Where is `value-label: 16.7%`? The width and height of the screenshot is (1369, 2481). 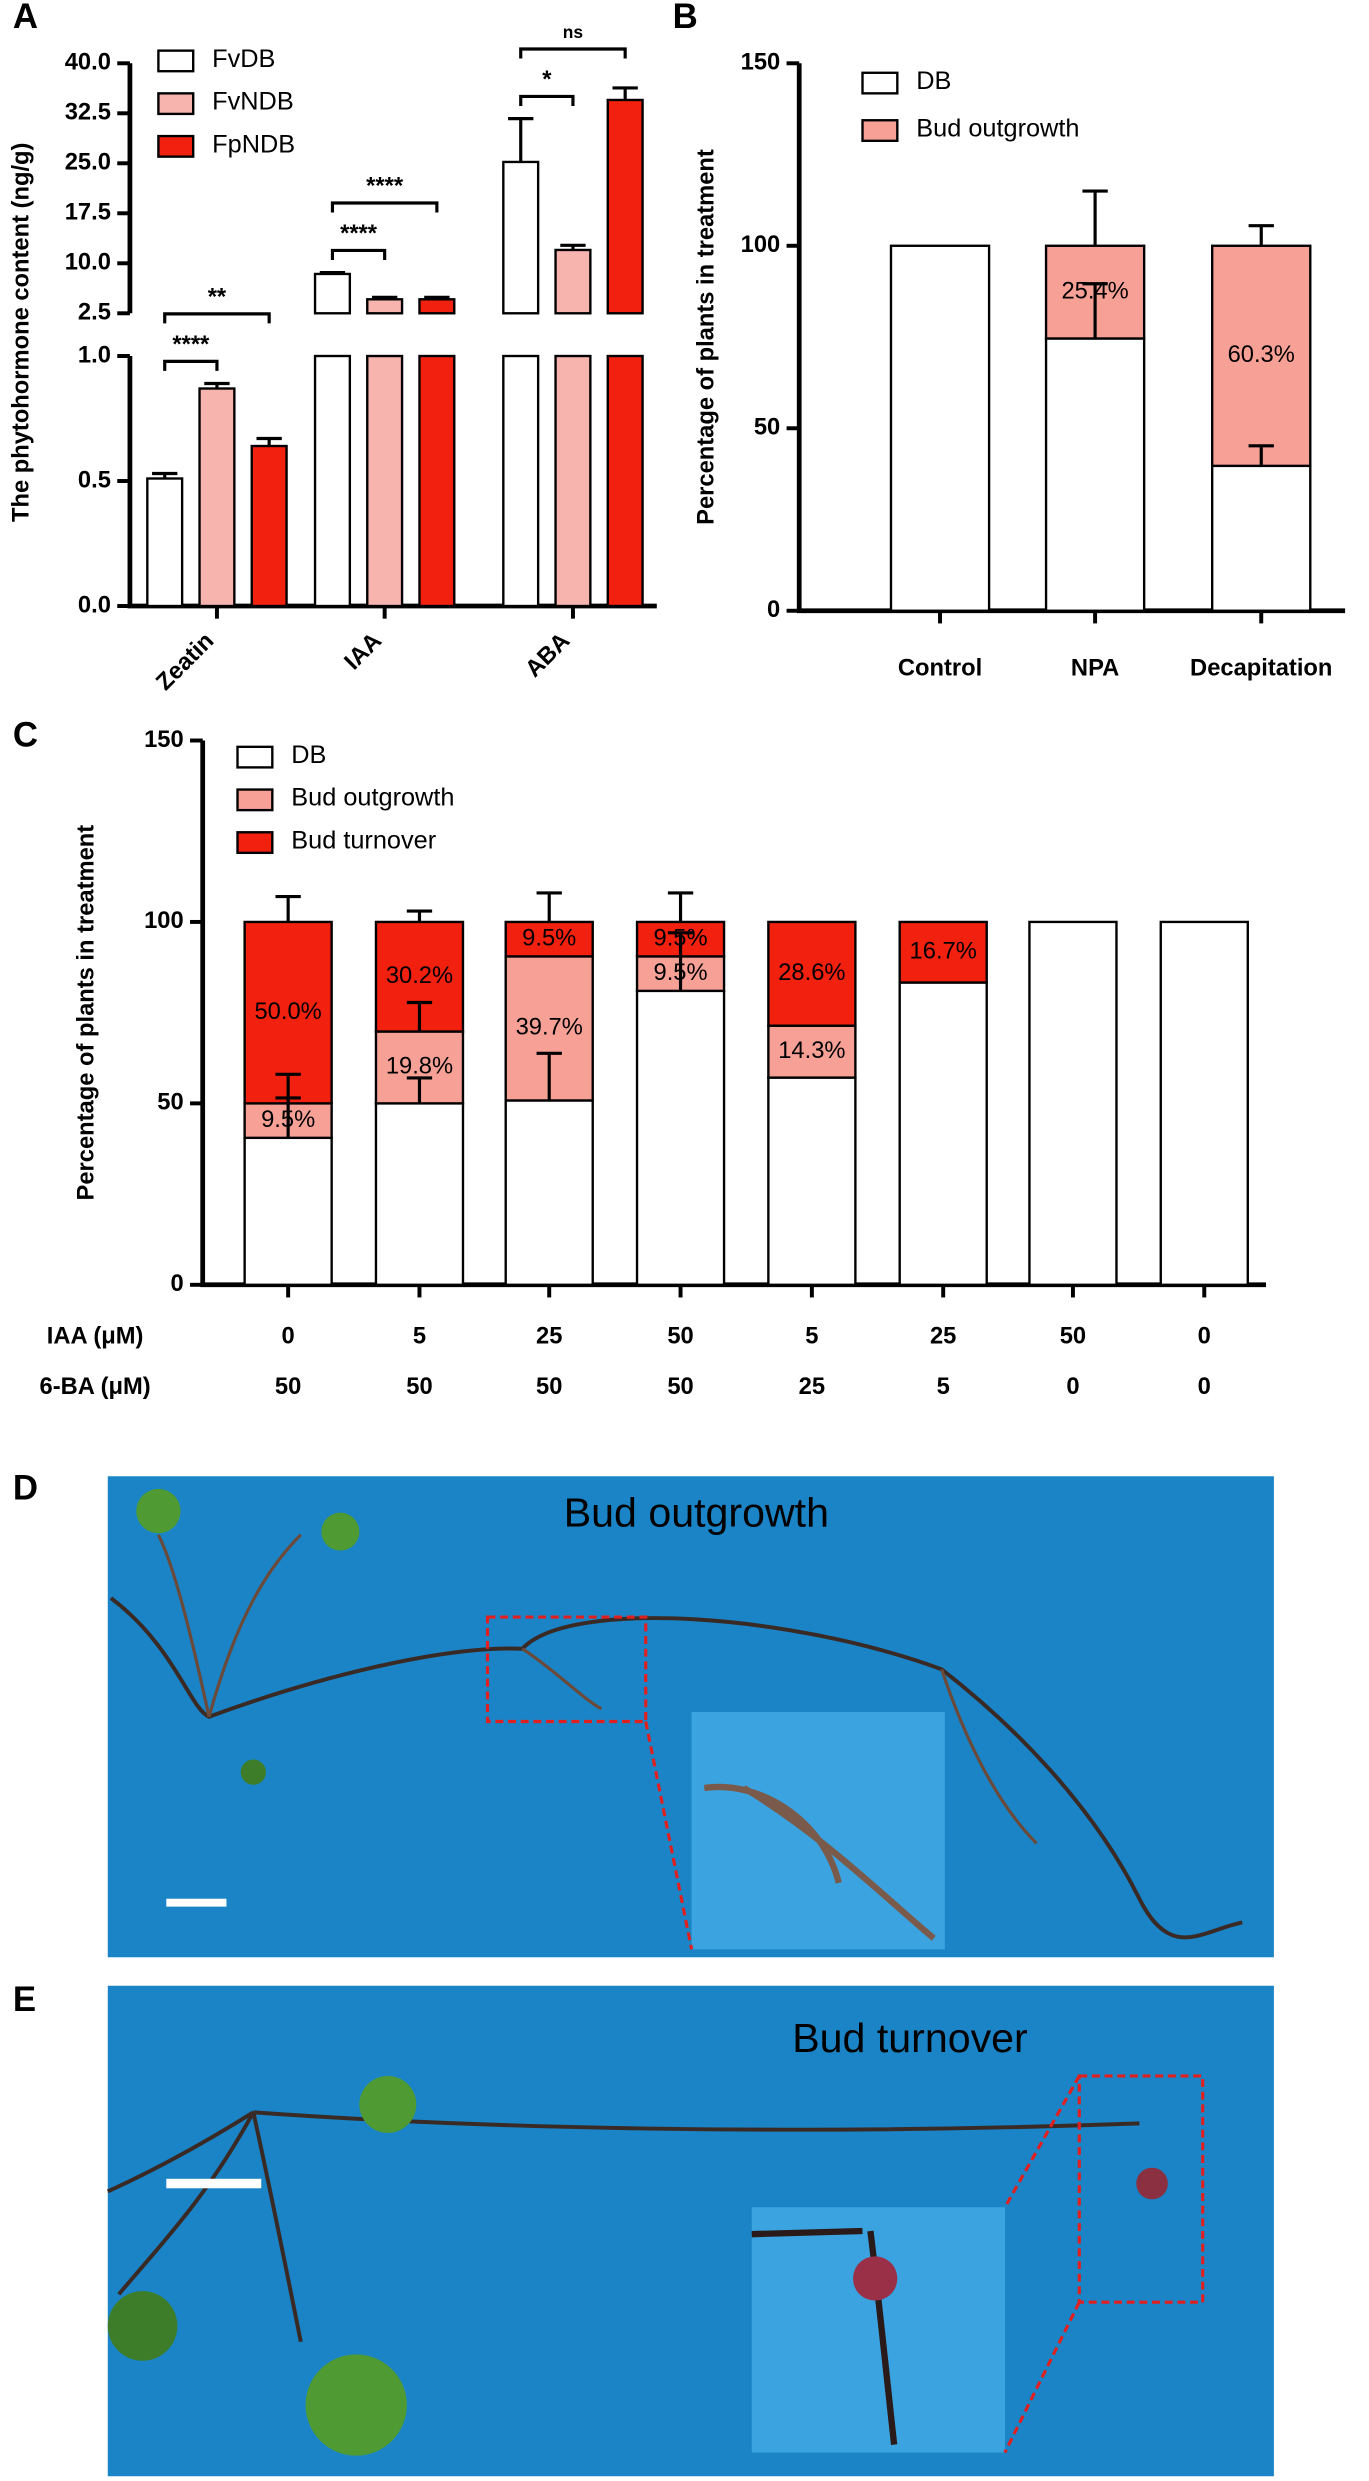 value-label: 16.7% is located at coordinates (943, 952).